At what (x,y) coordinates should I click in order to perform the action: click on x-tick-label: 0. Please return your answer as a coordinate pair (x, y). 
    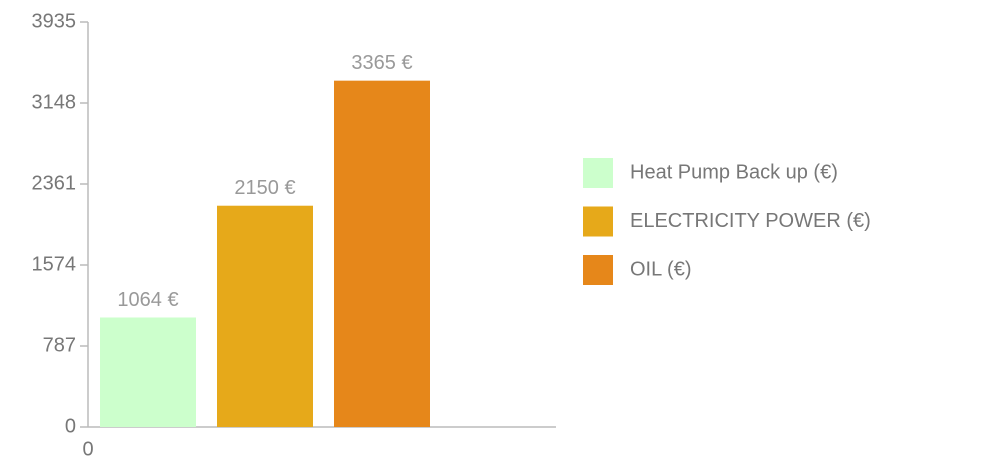
    Looking at the image, I should click on (87, 449).